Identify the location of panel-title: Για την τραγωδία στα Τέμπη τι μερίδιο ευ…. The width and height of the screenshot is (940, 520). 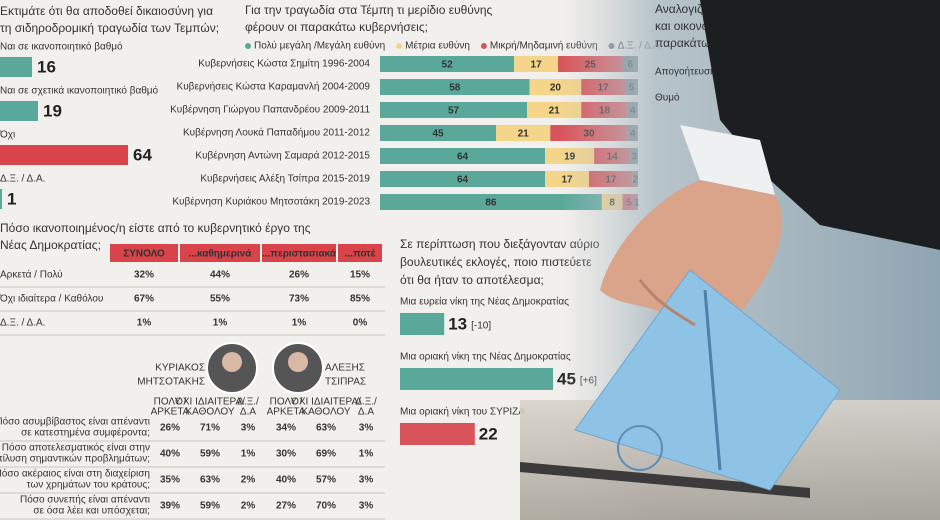
(369, 10).